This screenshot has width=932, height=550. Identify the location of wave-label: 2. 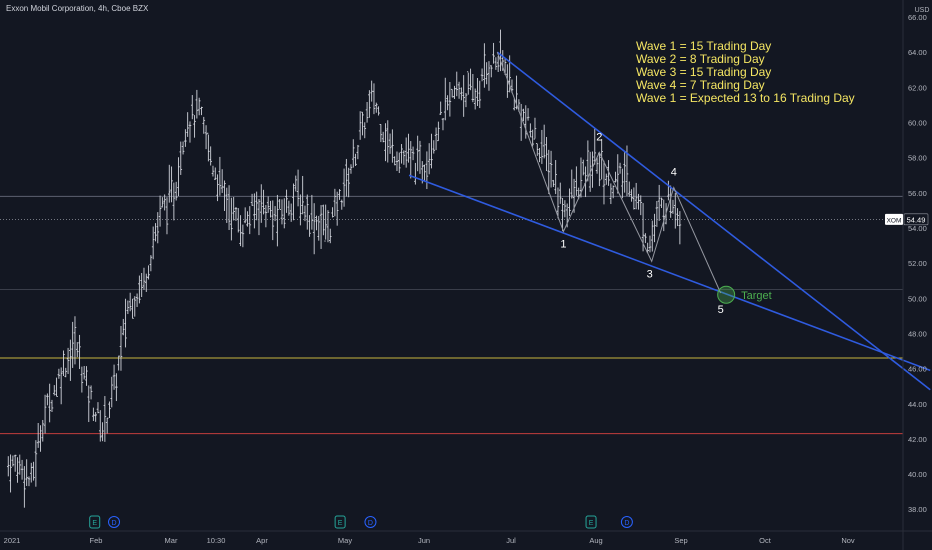
(599, 137).